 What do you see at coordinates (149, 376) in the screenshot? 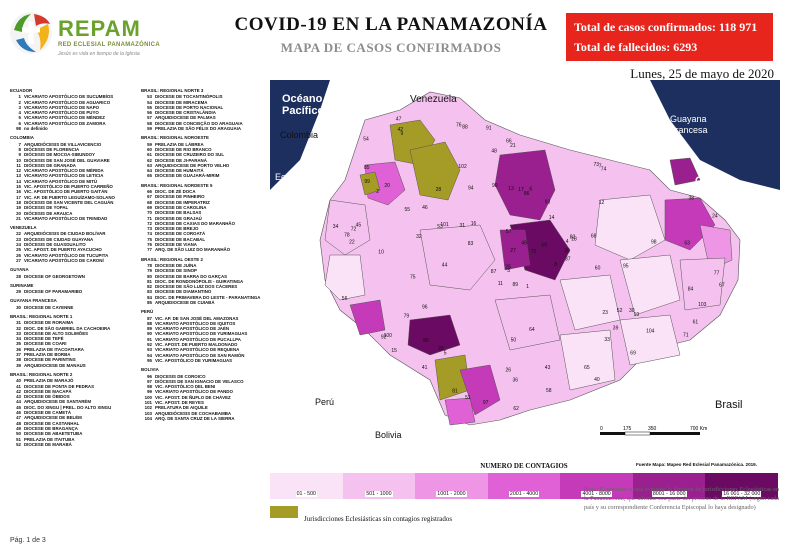
I see `index-item-number: 96` at bounding box center [149, 376].